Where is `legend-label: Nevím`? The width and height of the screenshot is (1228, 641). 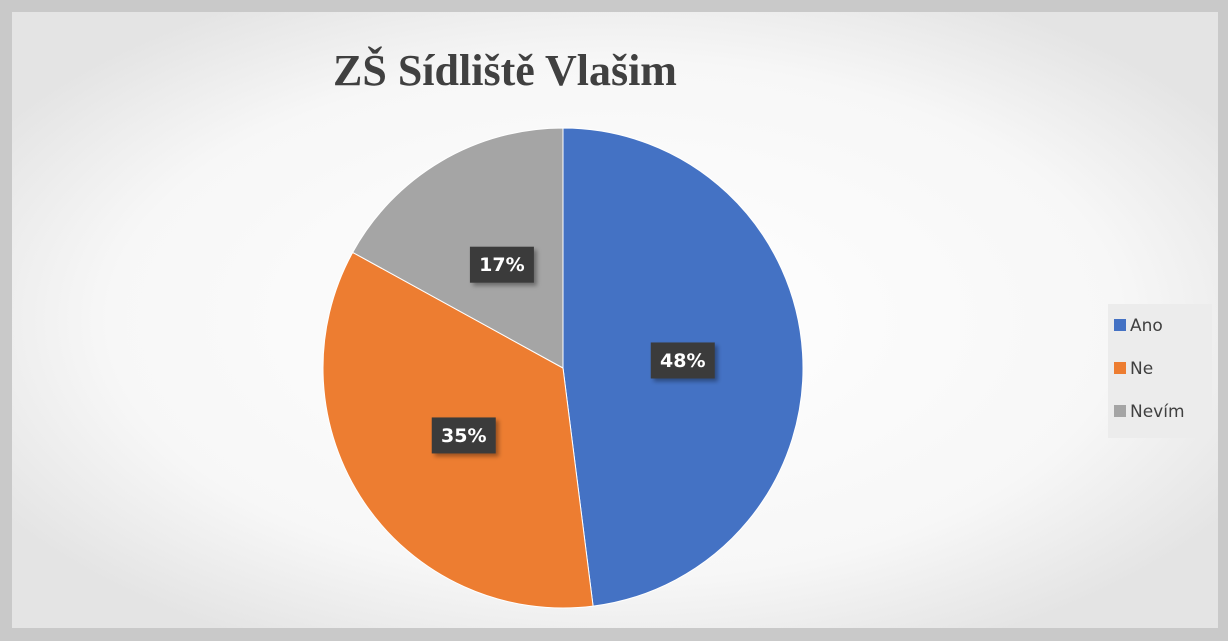 legend-label: Nevím is located at coordinates (1157, 412).